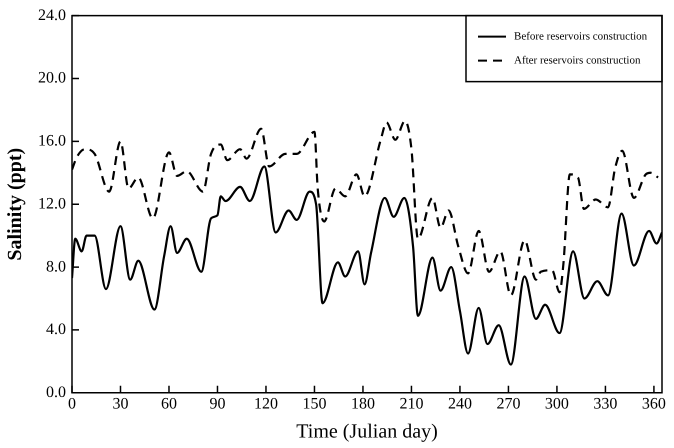 Image resolution: width=674 pixels, height=448 pixels. Describe the element at coordinates (52, 203) in the screenshot. I see `y-tick-label: 12.0` at that location.